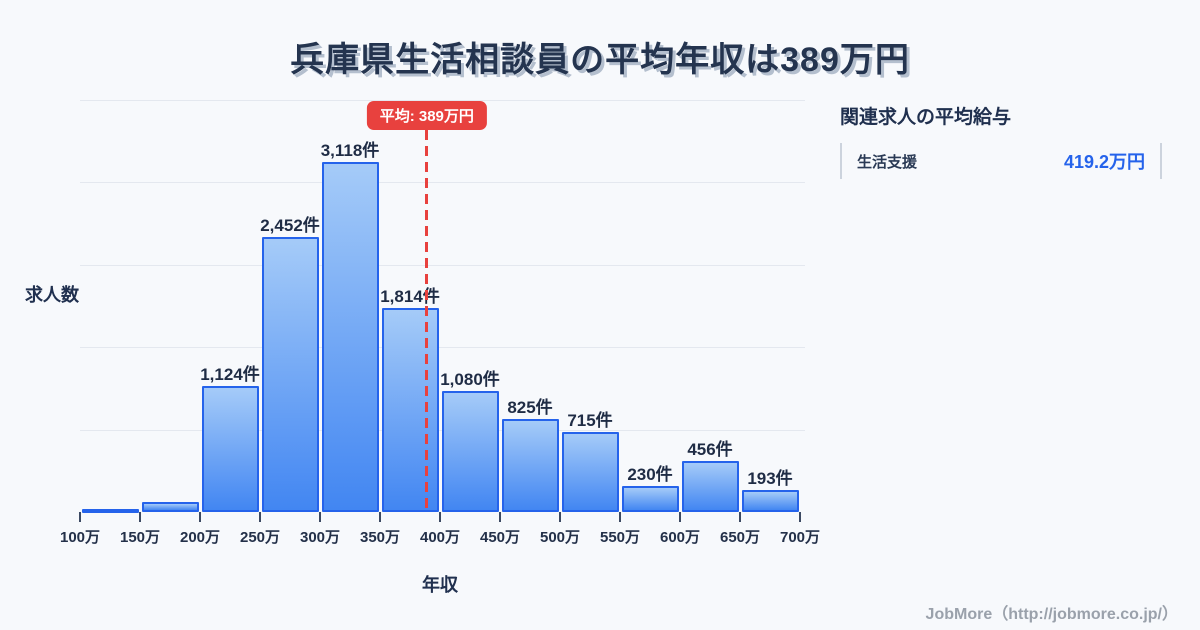  I want to click on average-line, so click(427, 321).